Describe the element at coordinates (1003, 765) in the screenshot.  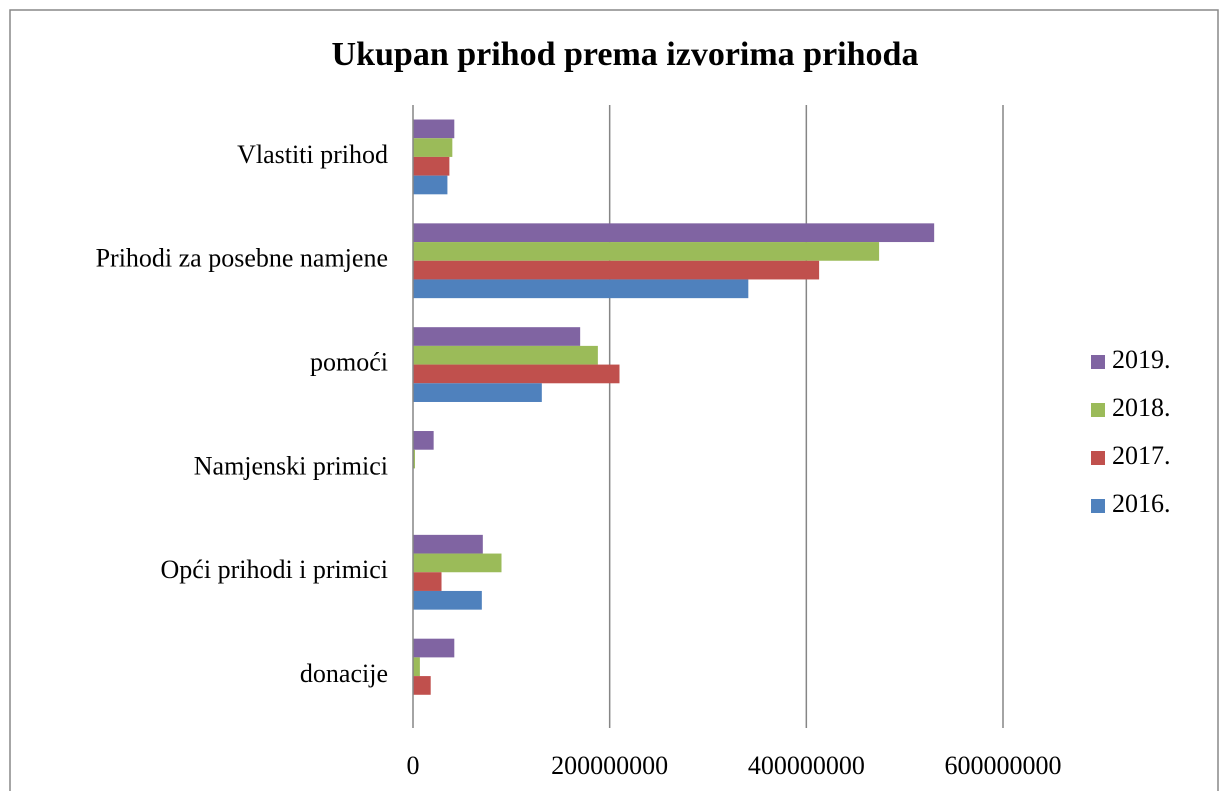
I see `x-tick-label: 600000000` at that location.